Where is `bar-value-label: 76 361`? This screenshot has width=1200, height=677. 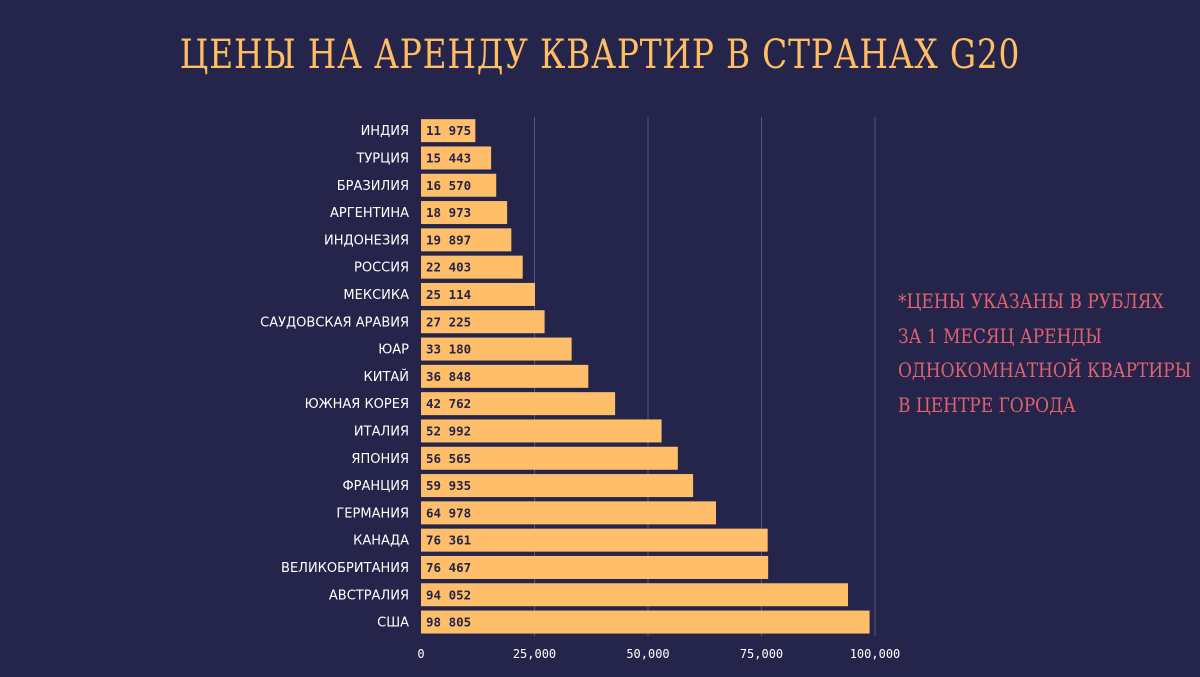
bar-value-label: 76 361 is located at coordinates (448, 540).